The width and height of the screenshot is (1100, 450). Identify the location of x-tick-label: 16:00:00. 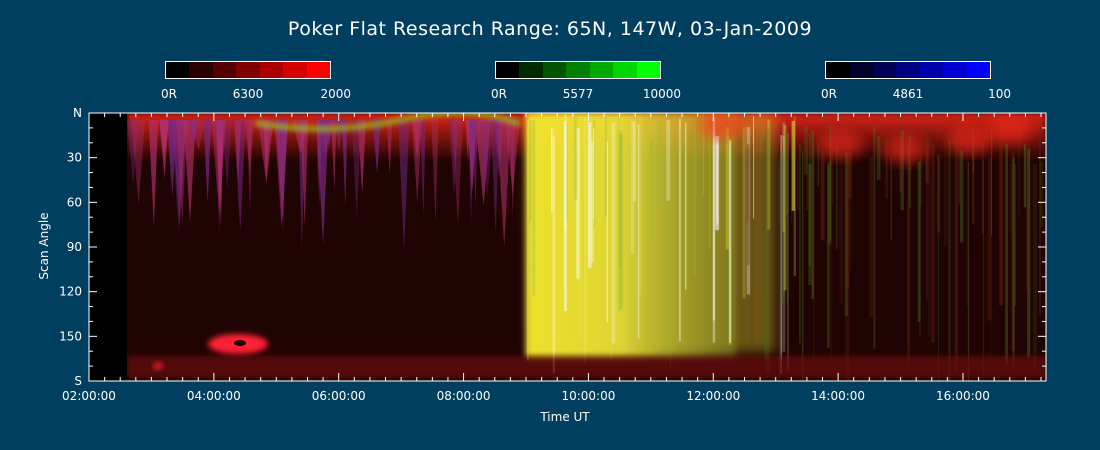
(963, 396).